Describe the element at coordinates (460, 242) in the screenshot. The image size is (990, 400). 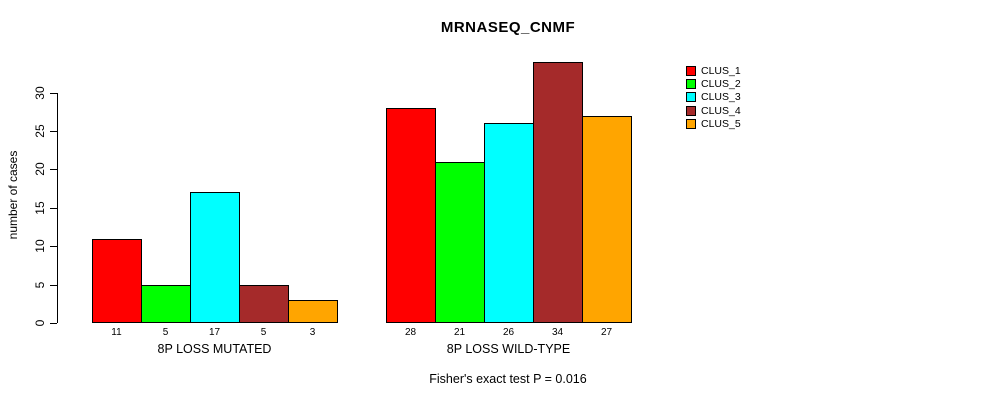
I see `bar-clus_2-group2` at that location.